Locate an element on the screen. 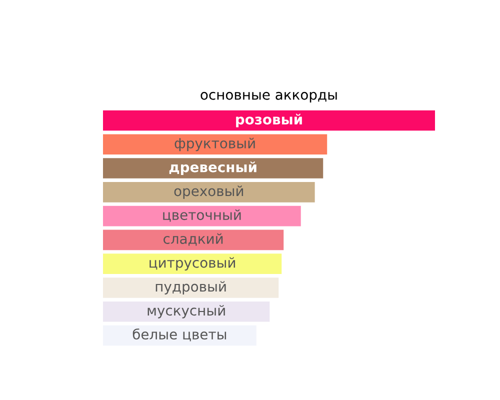  y-tick-label: цветочный is located at coordinates (202, 215).